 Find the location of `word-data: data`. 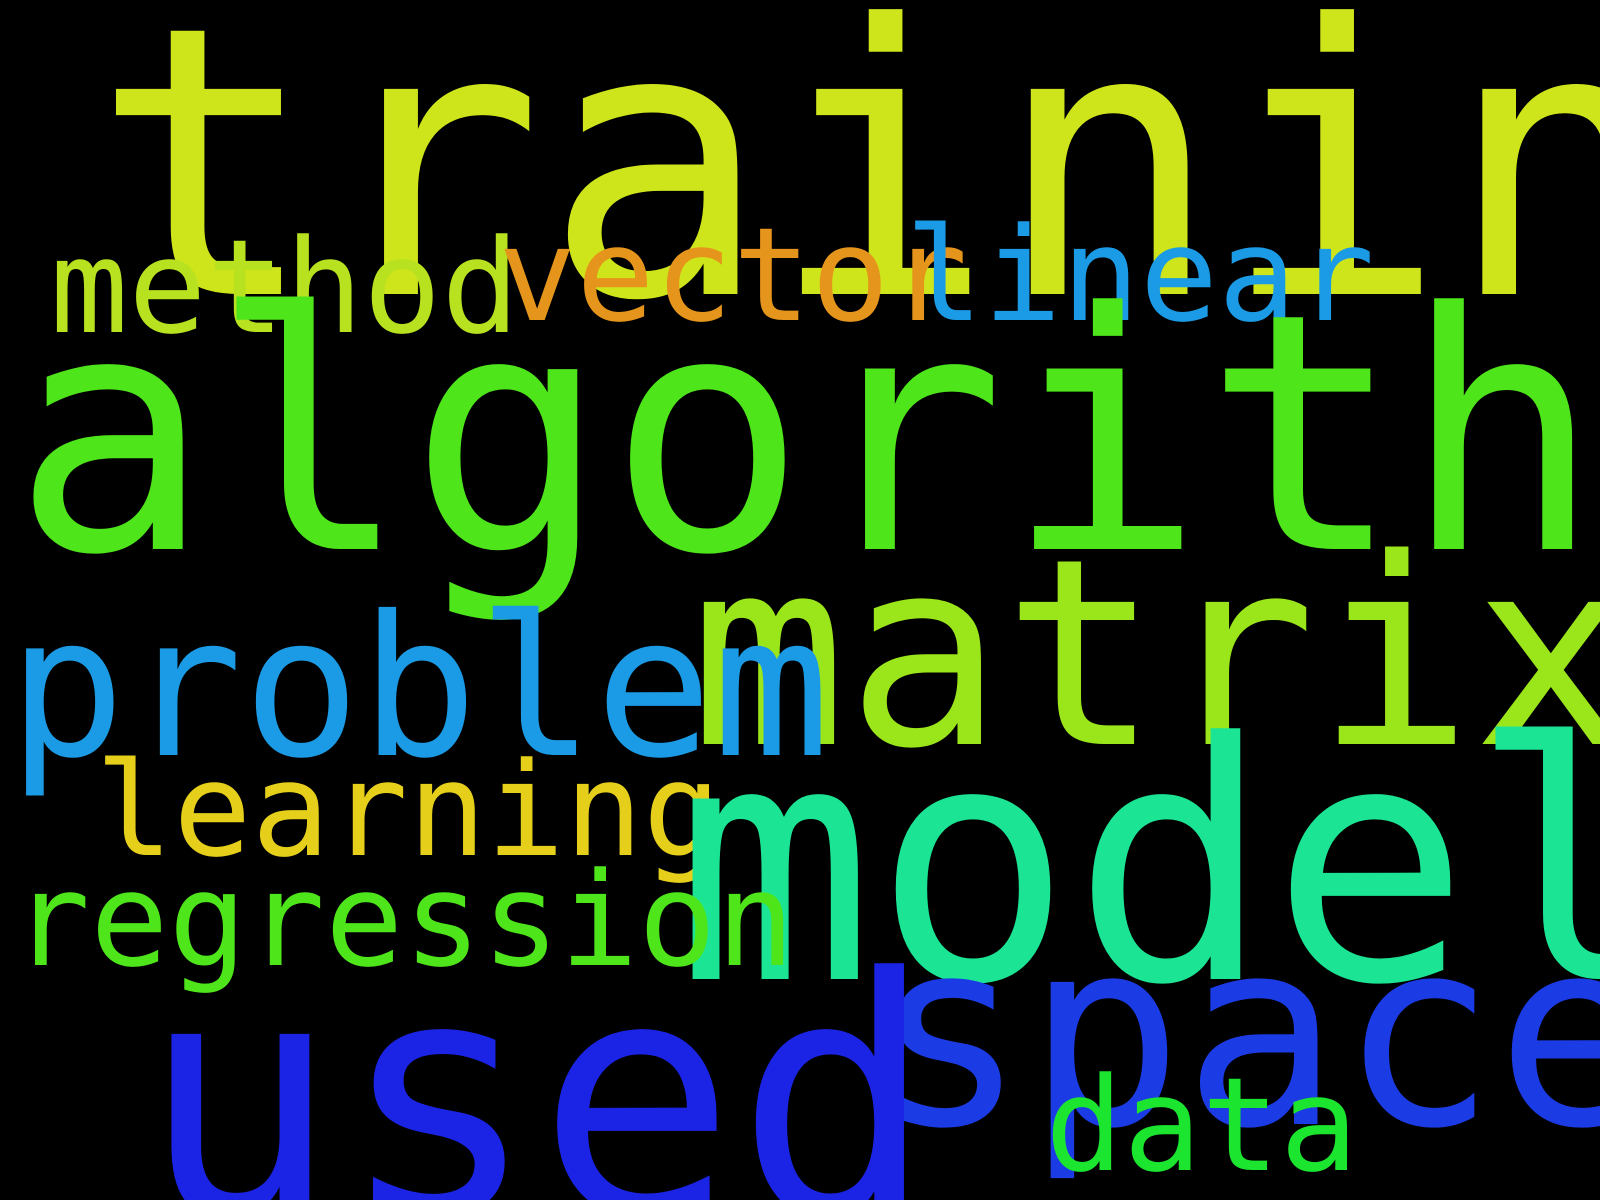

word-data: data is located at coordinates (1202, 1124).